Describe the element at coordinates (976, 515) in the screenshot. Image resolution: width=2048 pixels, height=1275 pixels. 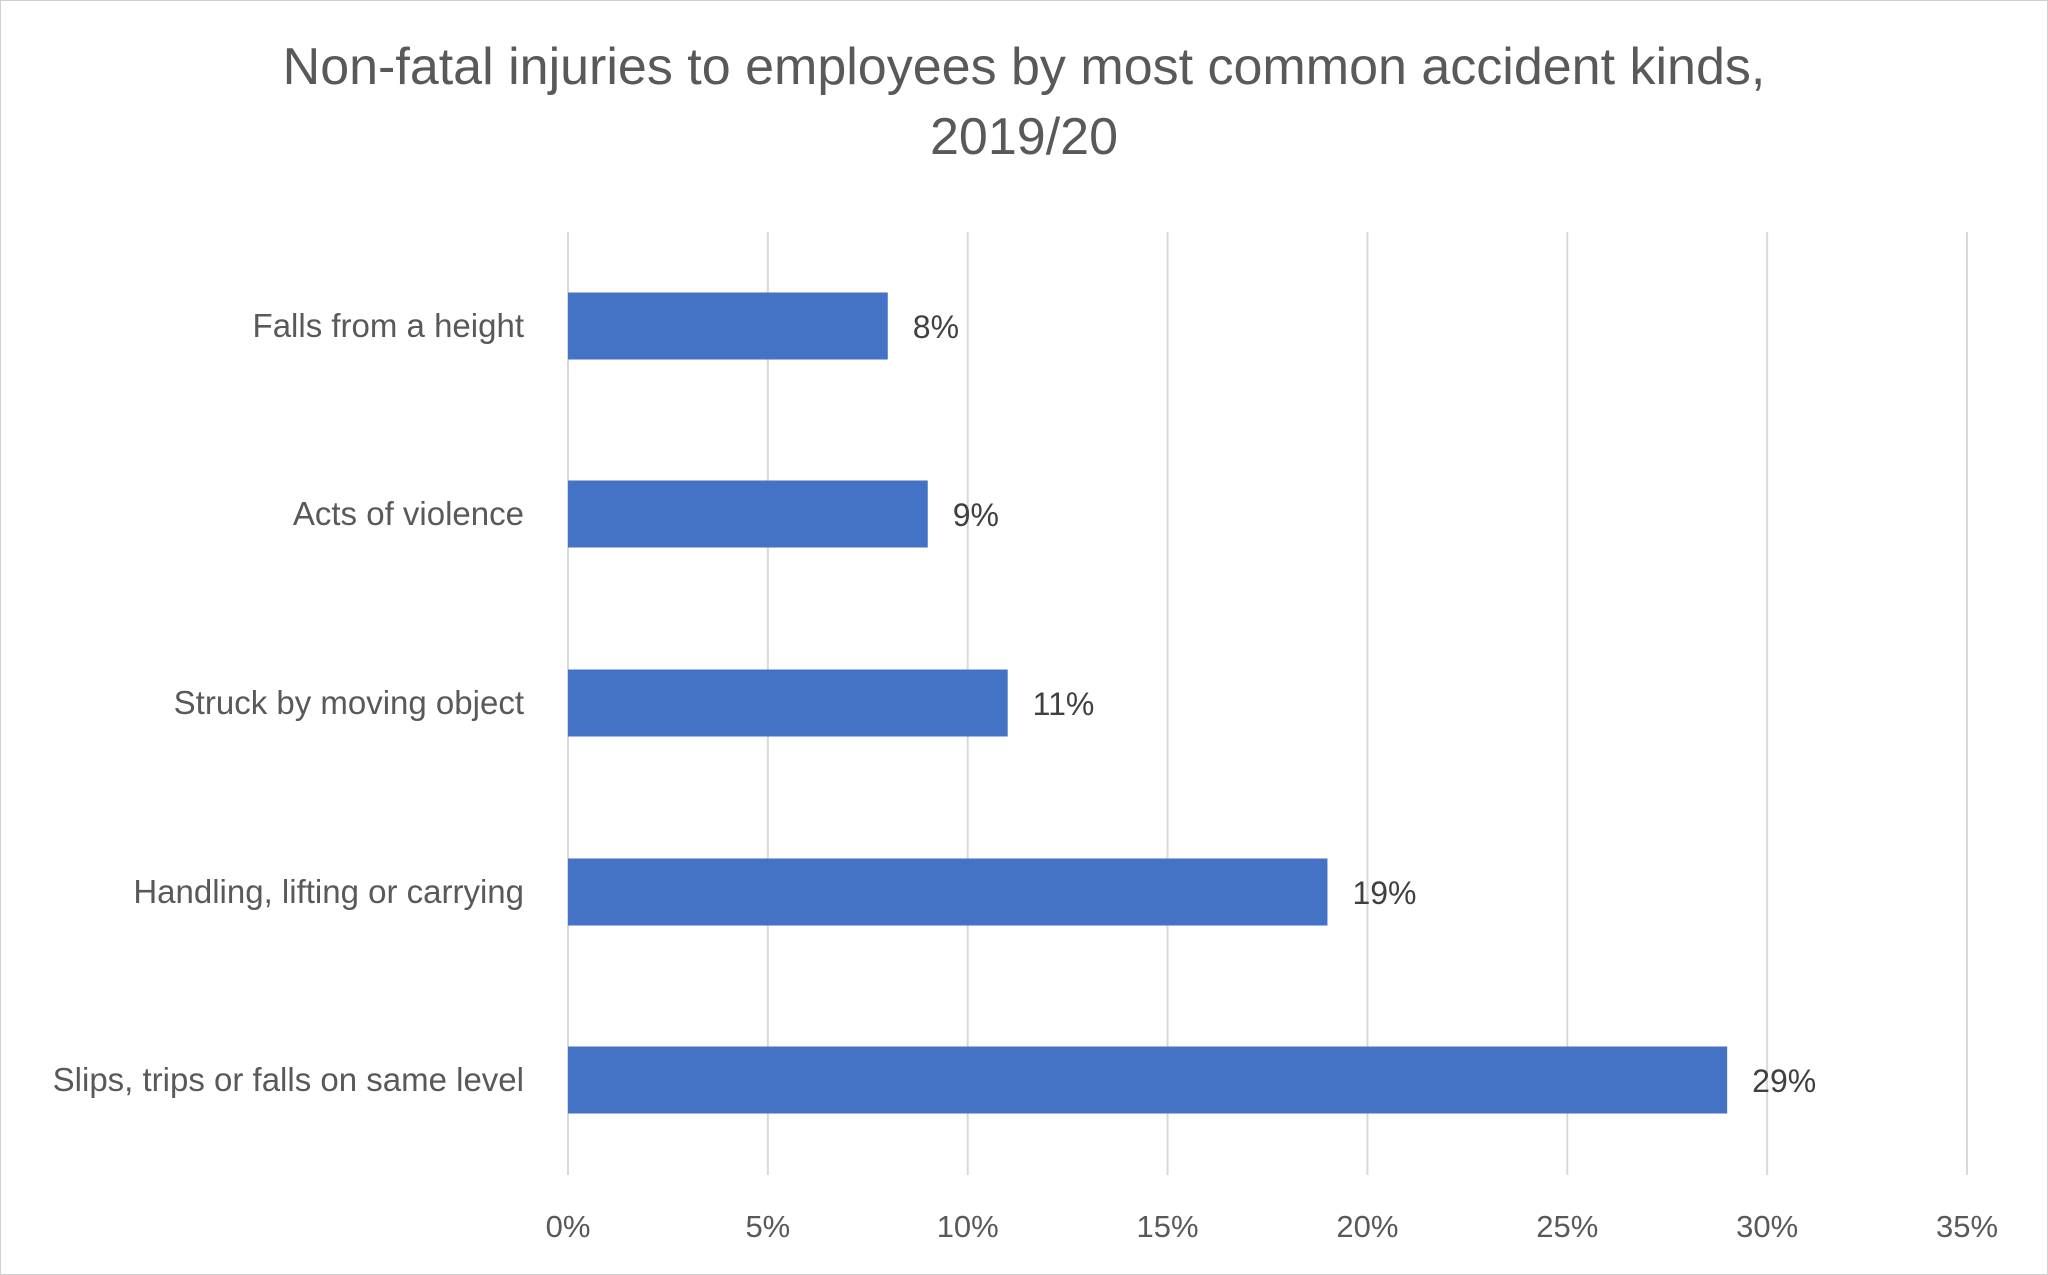
I see `data-label: 9%` at that location.